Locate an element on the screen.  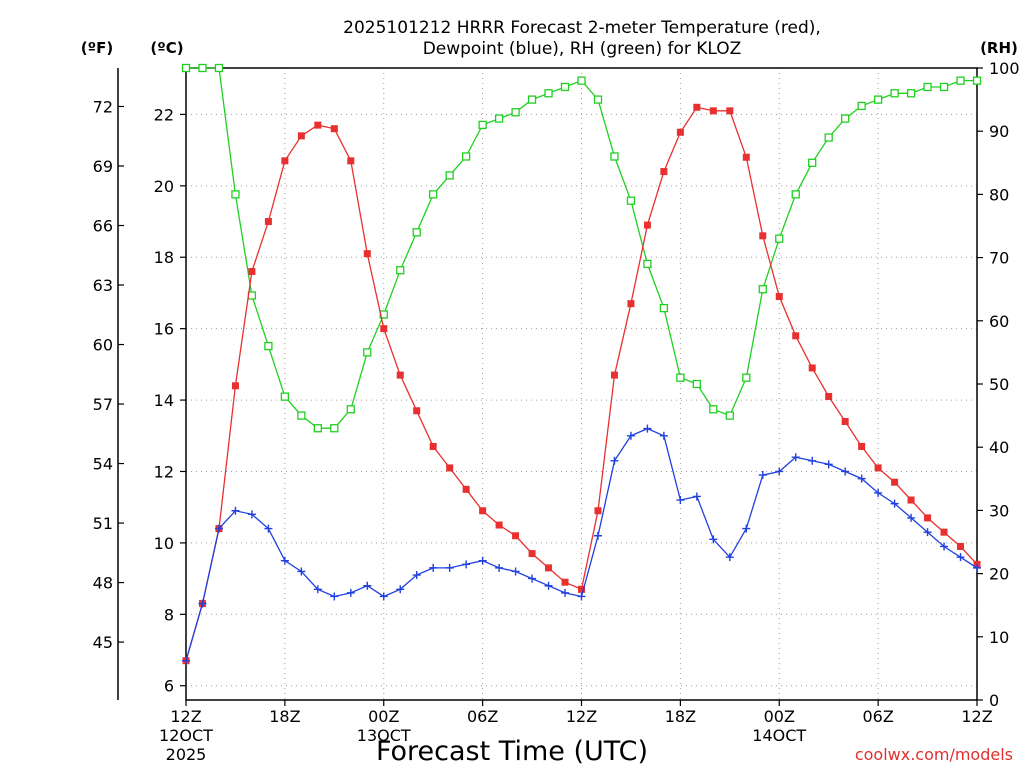
celsius-axis: 6 8 10 12 14 16 18 20 22 is located at coordinates (170, 400).